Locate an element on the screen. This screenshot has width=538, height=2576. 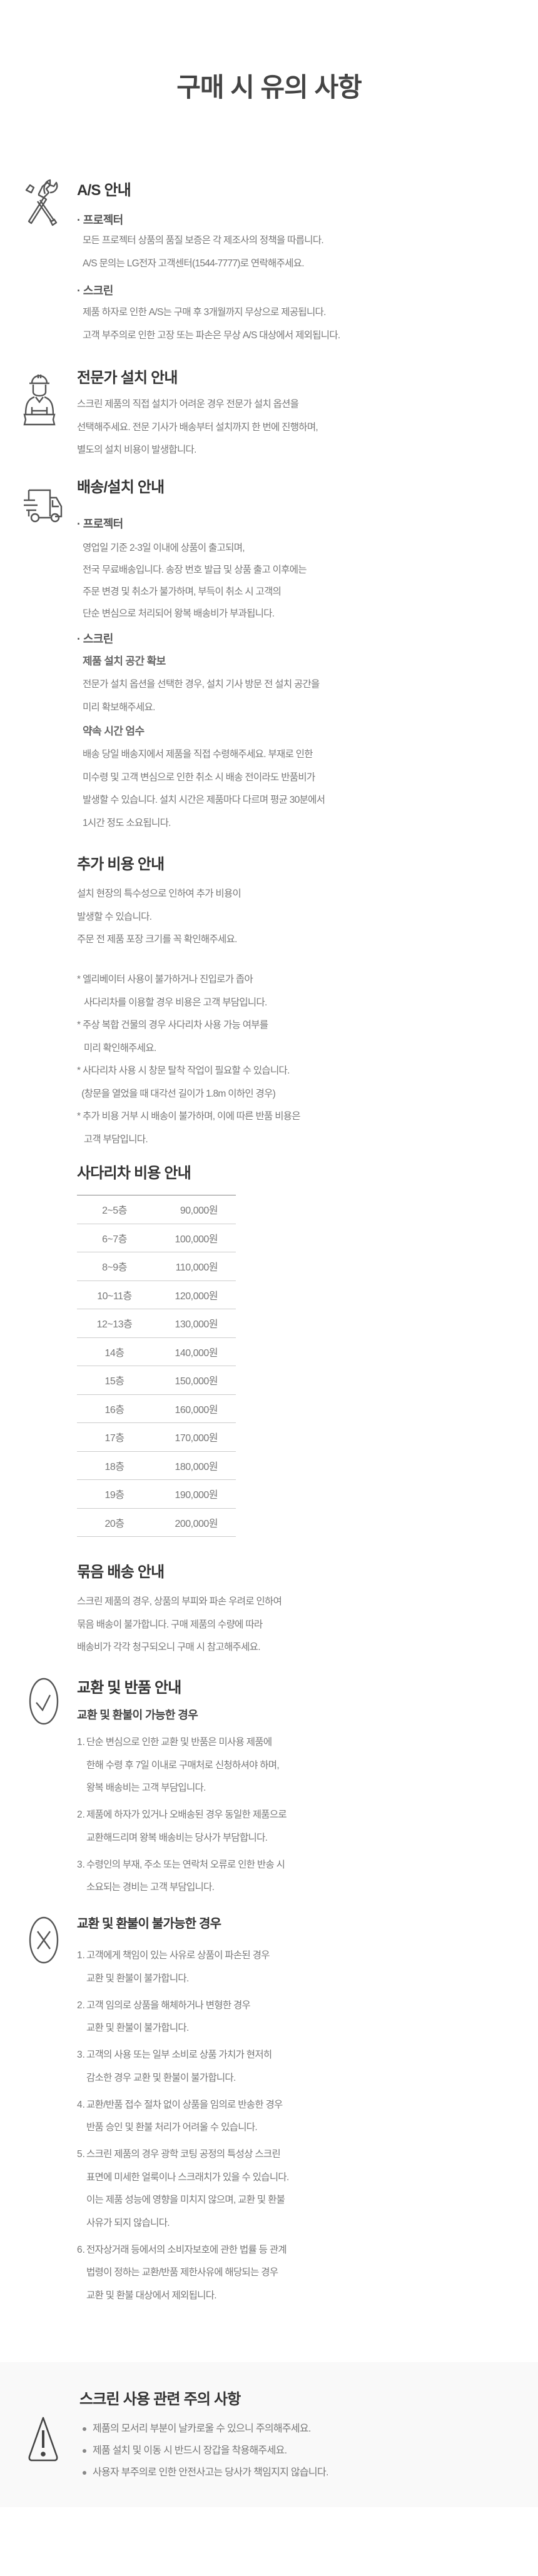
tools-icon is located at coordinates (42, 201).